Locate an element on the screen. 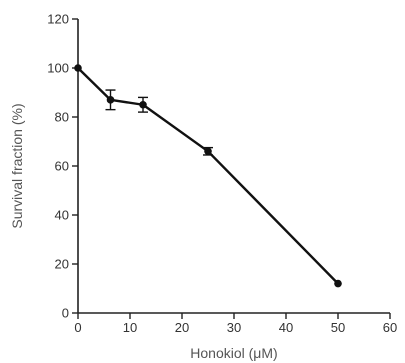  x-tick-label: 30 is located at coordinates (234, 327).